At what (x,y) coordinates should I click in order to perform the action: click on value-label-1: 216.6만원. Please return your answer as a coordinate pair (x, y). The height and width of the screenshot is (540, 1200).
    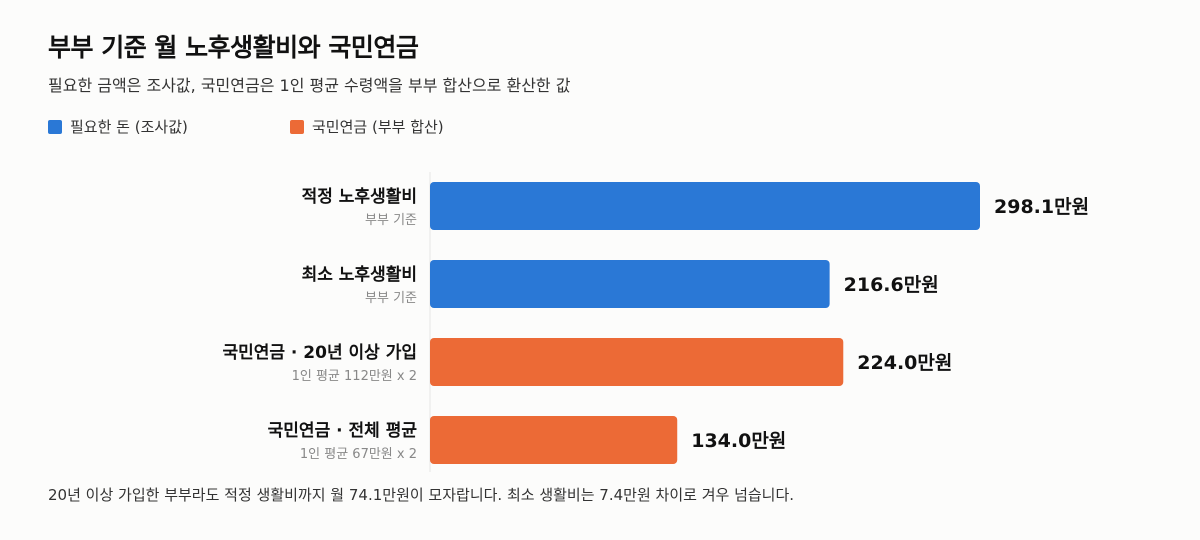
    Looking at the image, I should click on (891, 285).